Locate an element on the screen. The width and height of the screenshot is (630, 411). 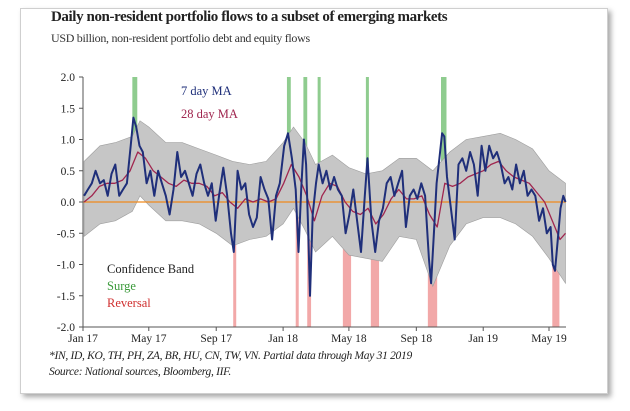
y-tick-label: 1.5 is located at coordinates (68, 109).